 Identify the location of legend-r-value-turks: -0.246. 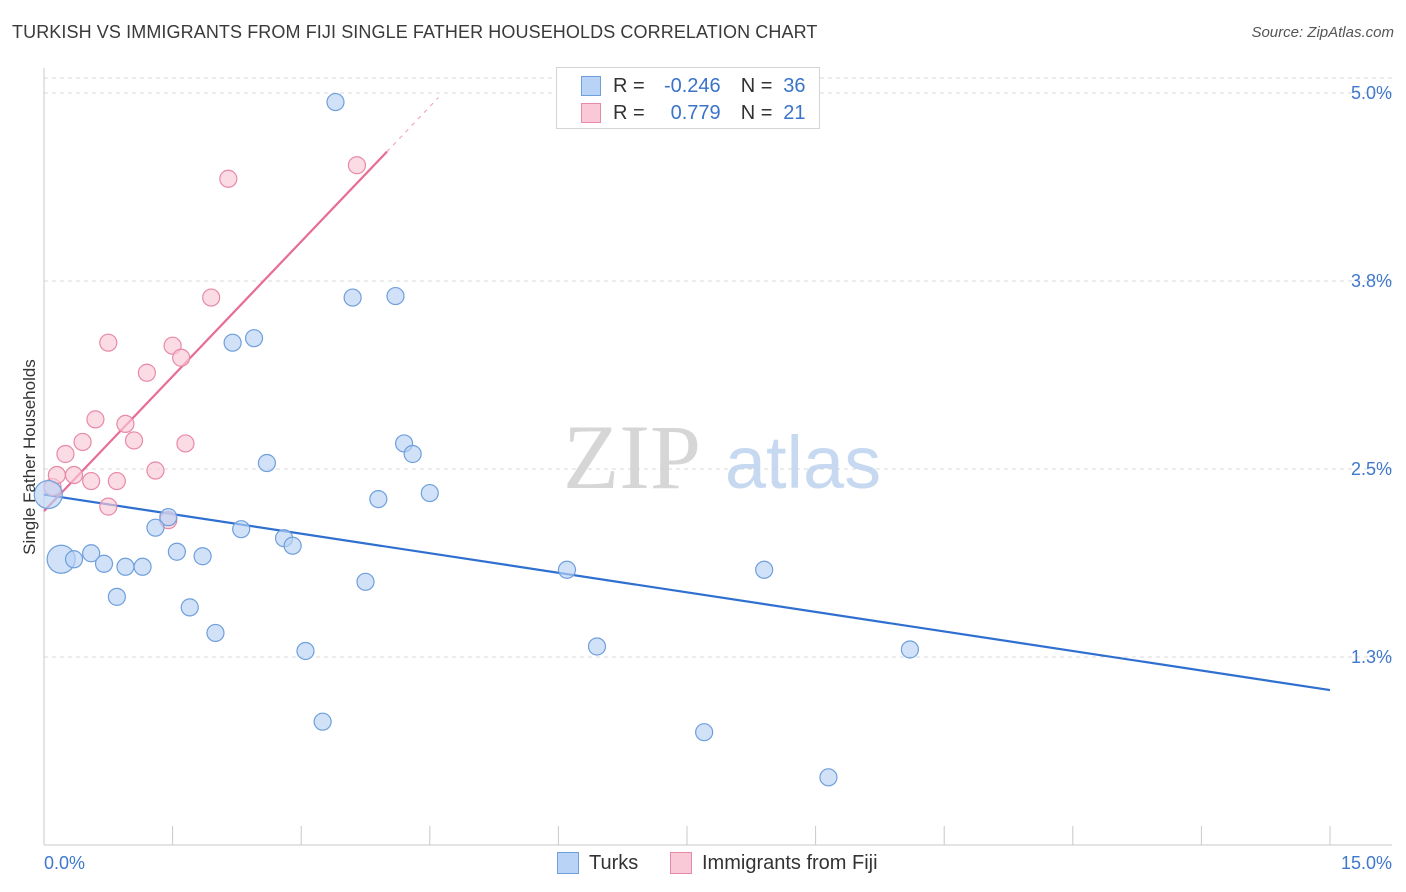
(692, 85).